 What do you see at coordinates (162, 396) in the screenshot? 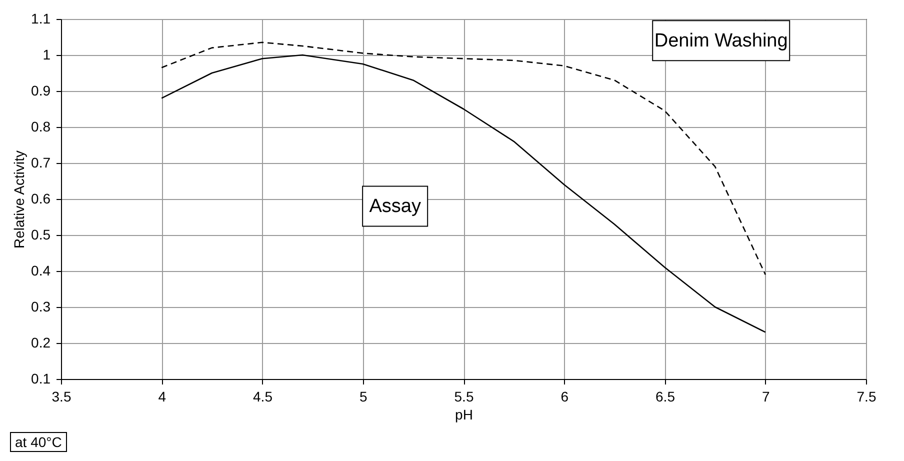
I see `x-tick-label: 4` at bounding box center [162, 396].